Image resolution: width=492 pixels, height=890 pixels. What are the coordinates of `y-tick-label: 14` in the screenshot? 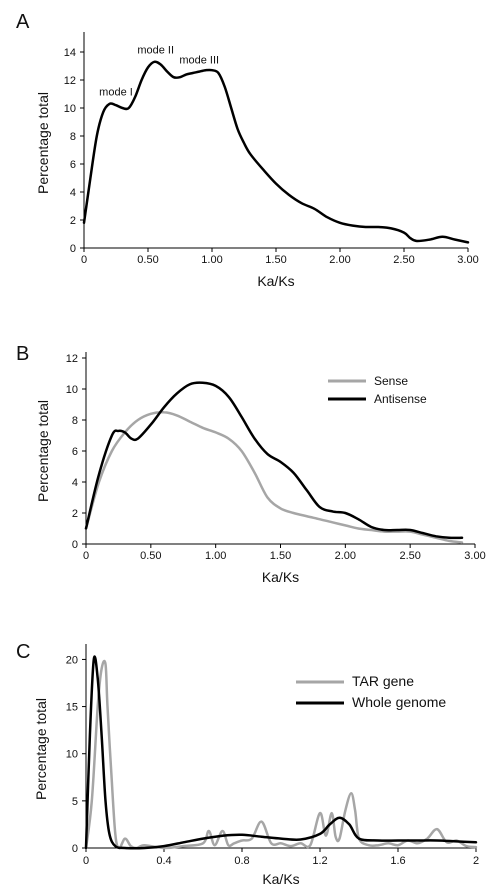 It's located at (70, 53).